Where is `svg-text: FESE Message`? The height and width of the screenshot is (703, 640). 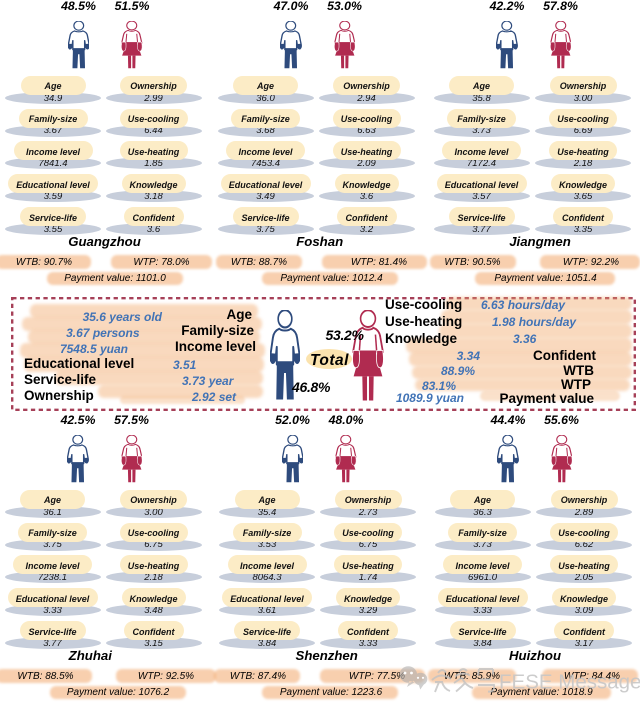 svg-text: FESE Message is located at coordinates (569, 682).